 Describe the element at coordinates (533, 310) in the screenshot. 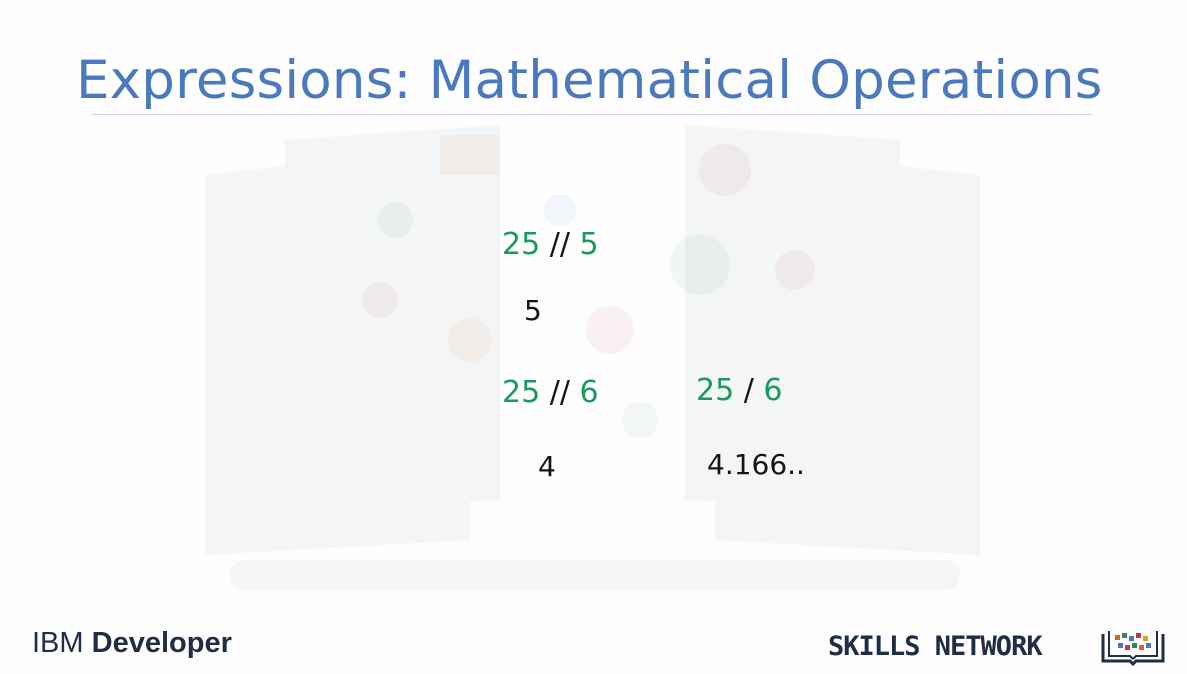

I see `expression-result-floor-division-25-by-5: 5` at that location.